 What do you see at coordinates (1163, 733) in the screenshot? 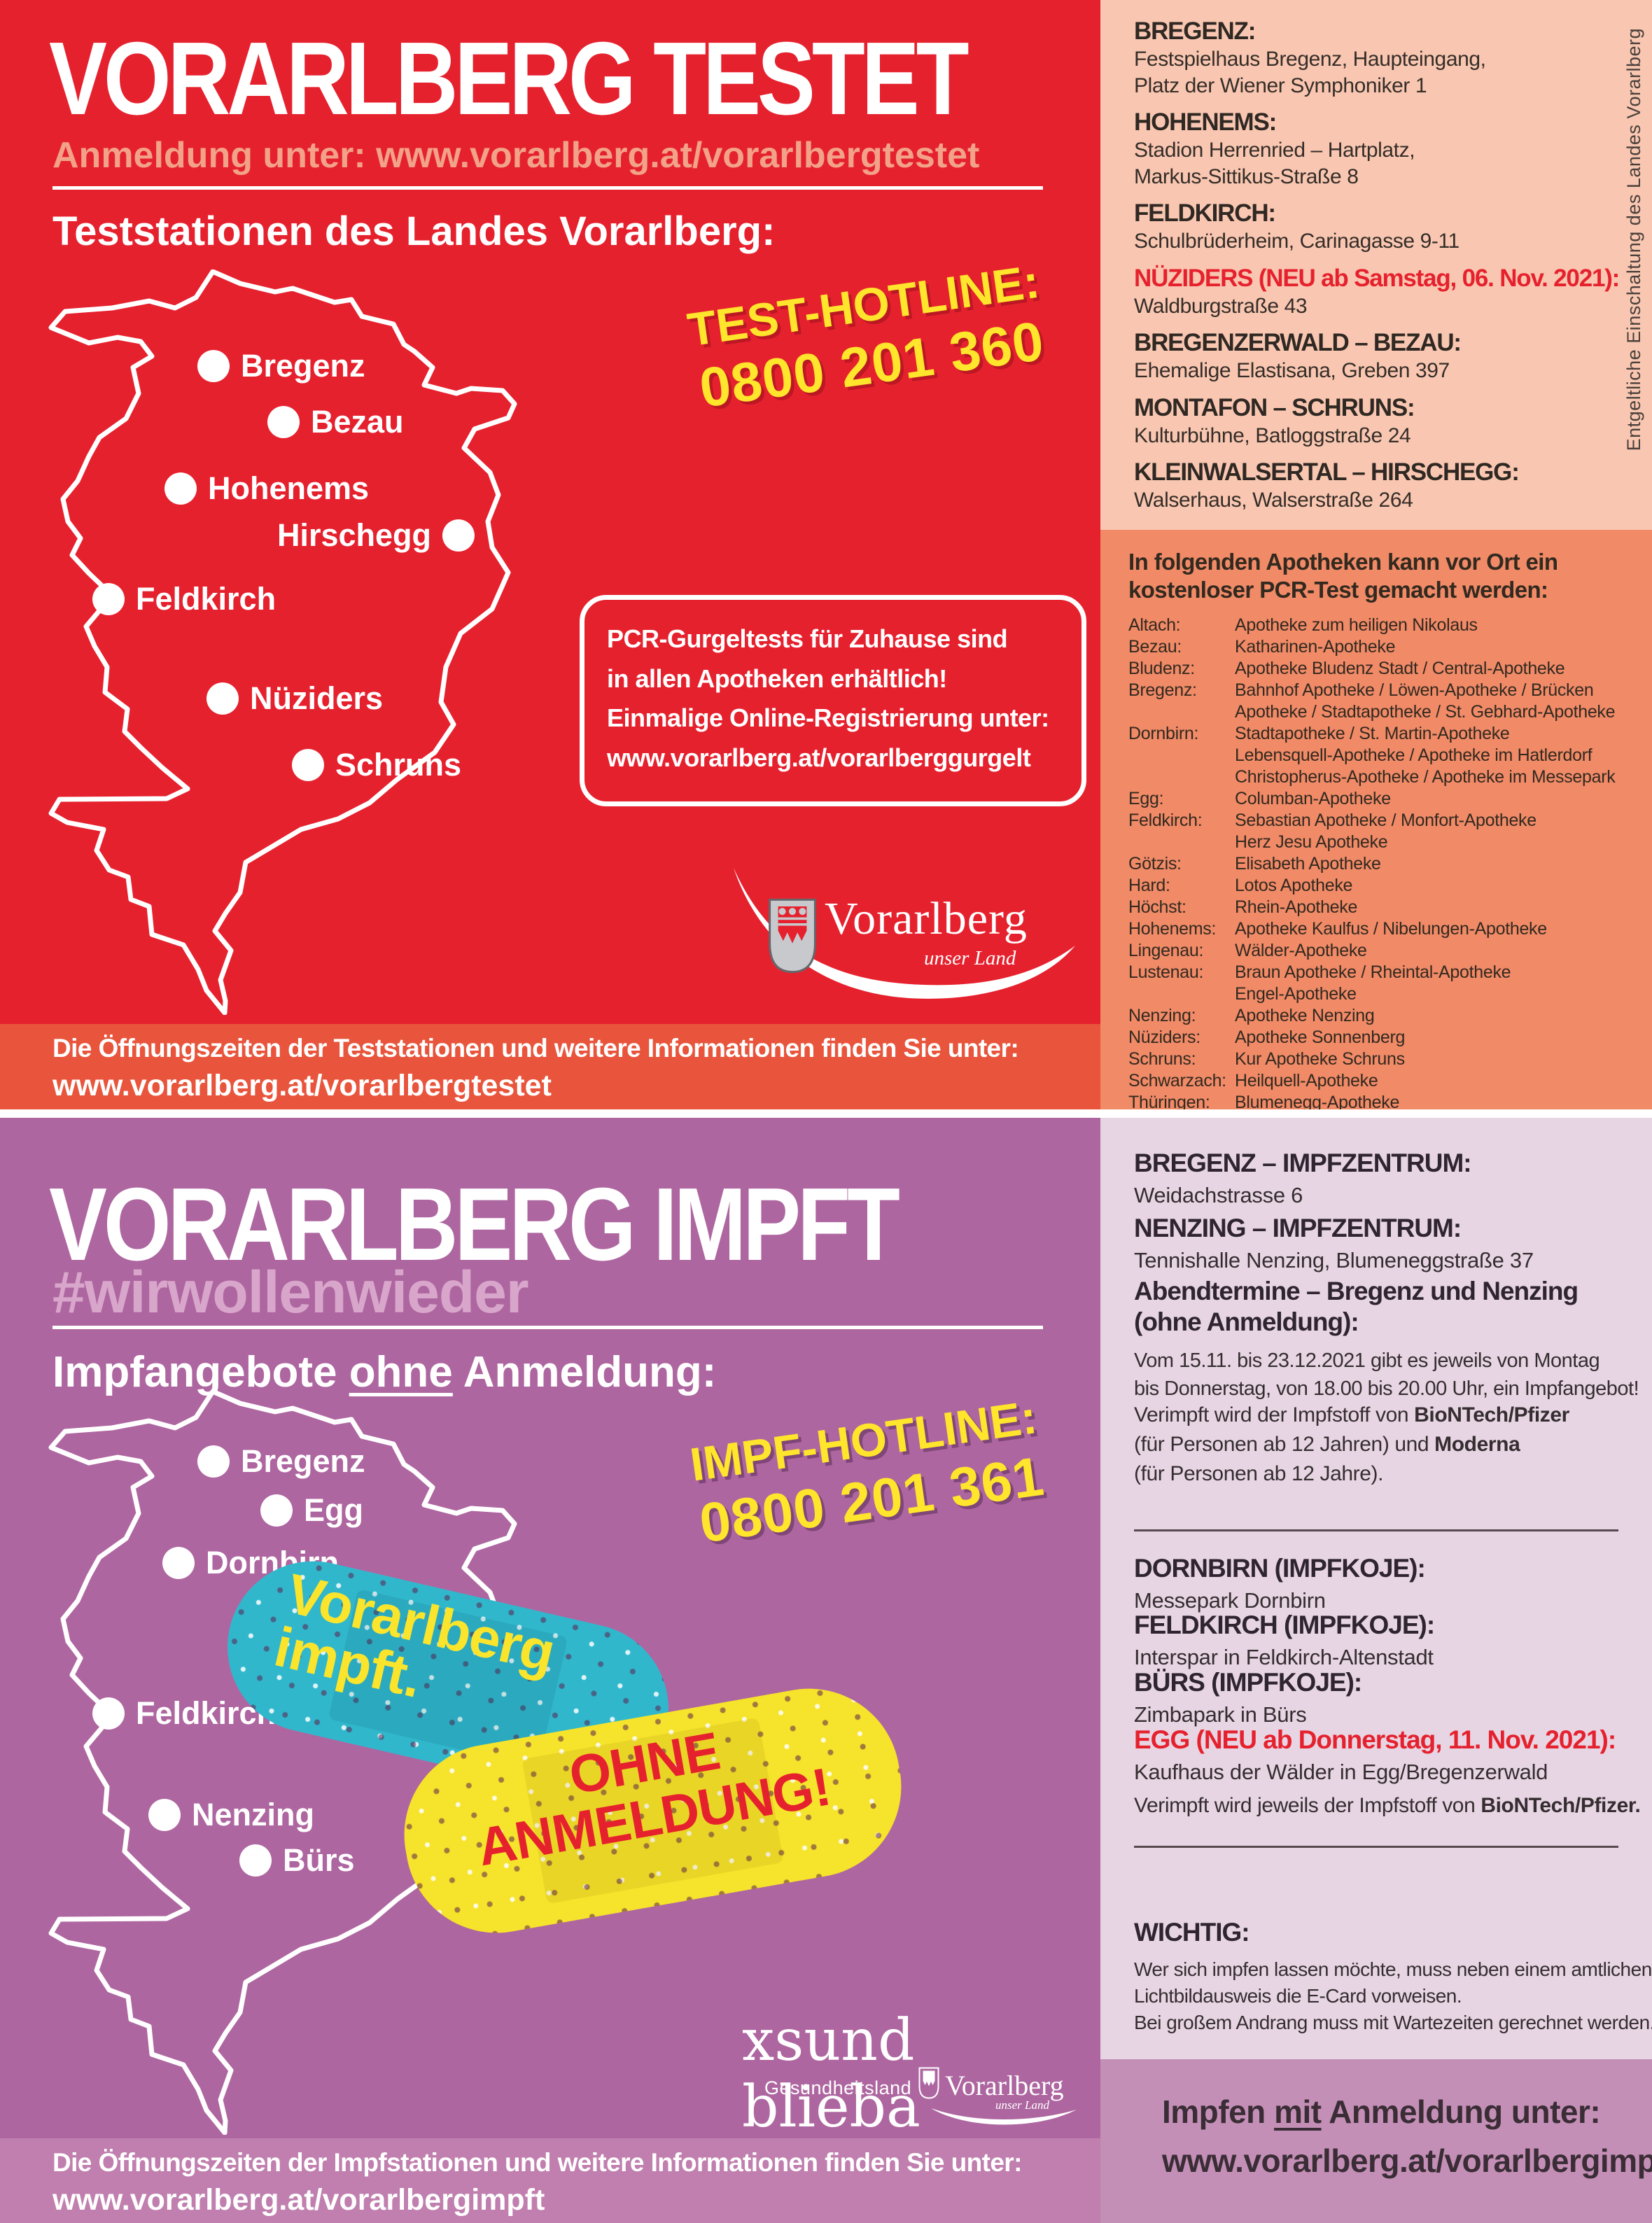
I see `pharmacy-town: Dornbirn:` at bounding box center [1163, 733].